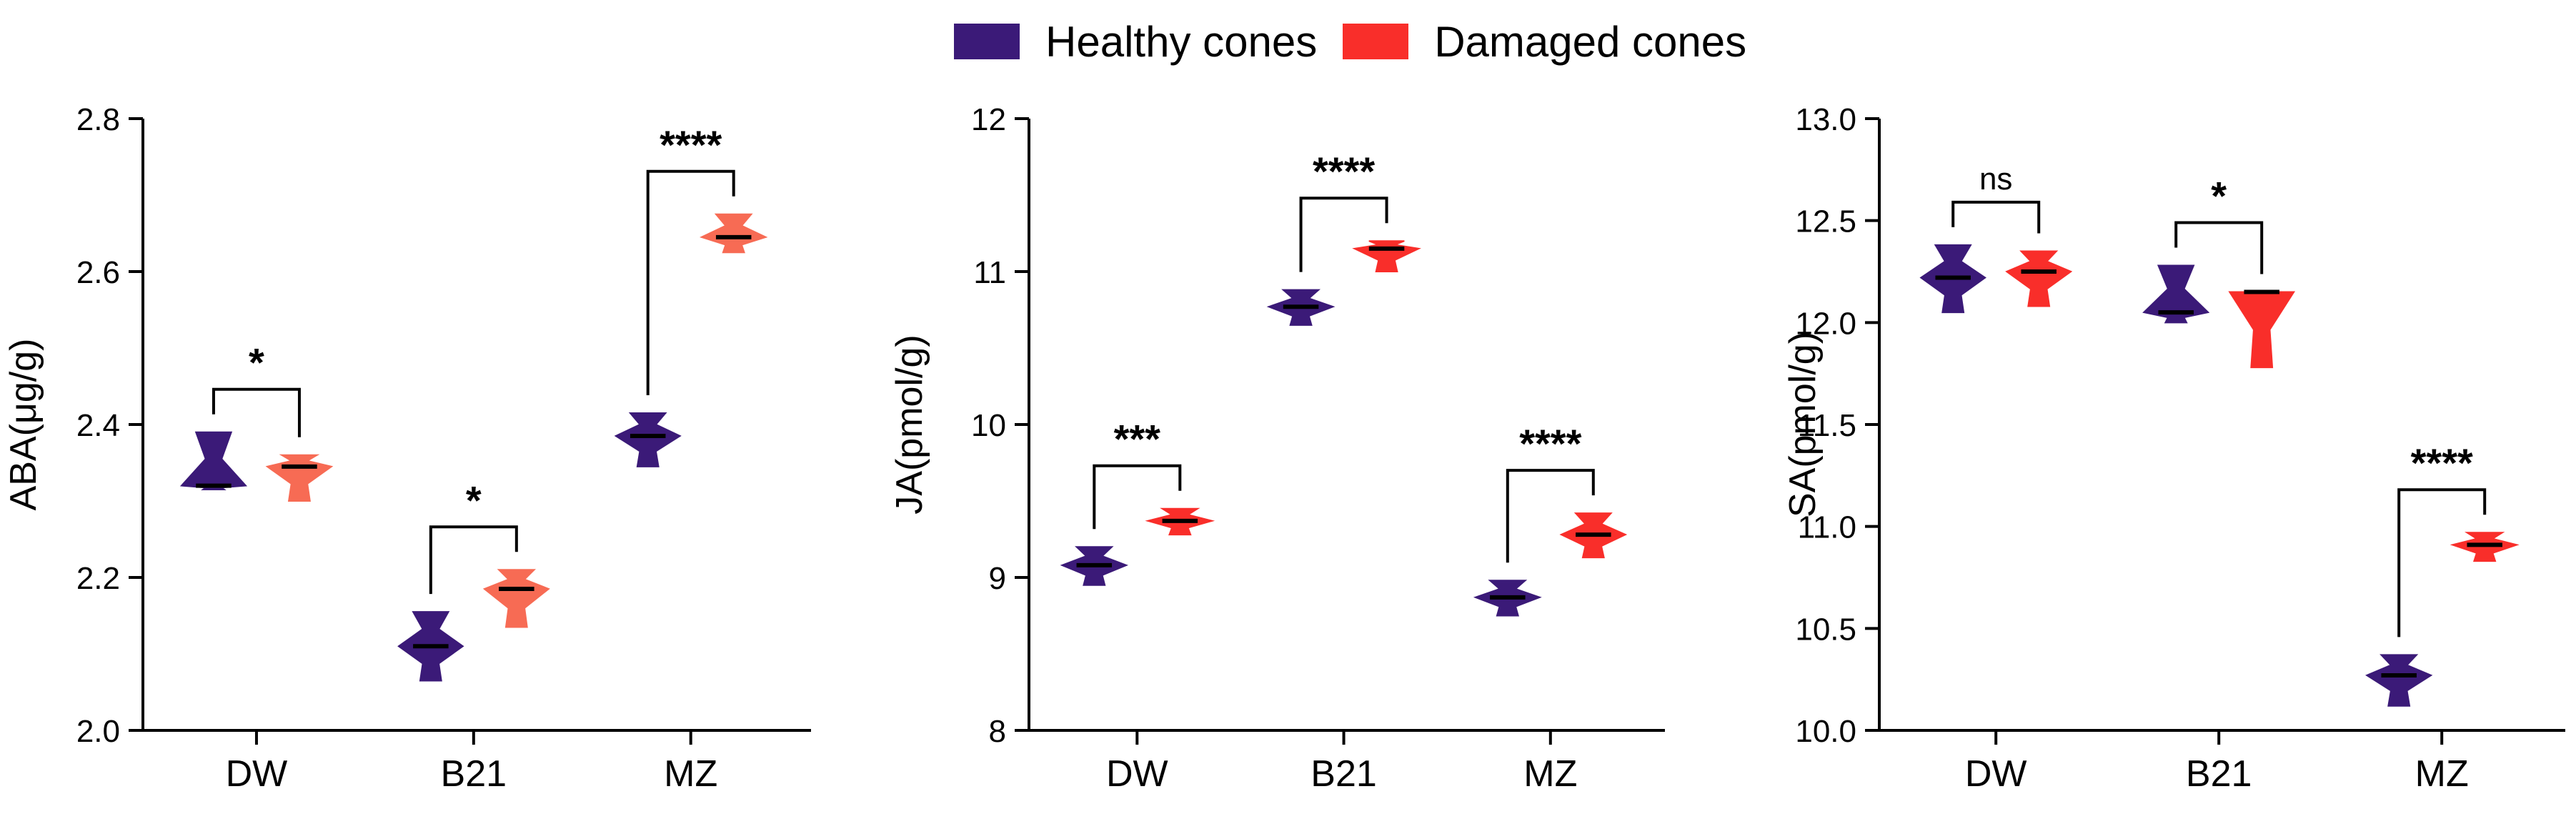  I want to click on legend-item-healthy: Healthy cones, so click(1135, 41).